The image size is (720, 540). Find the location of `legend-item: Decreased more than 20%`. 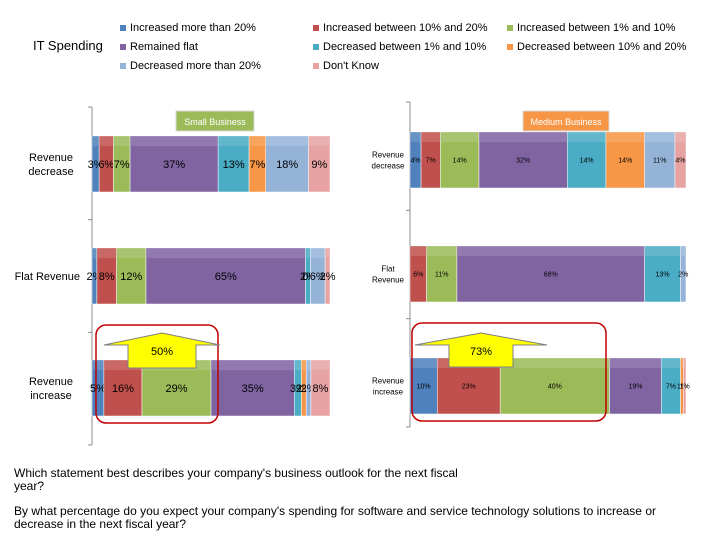

legend-item: Decreased more than 20% is located at coordinates (190, 66).